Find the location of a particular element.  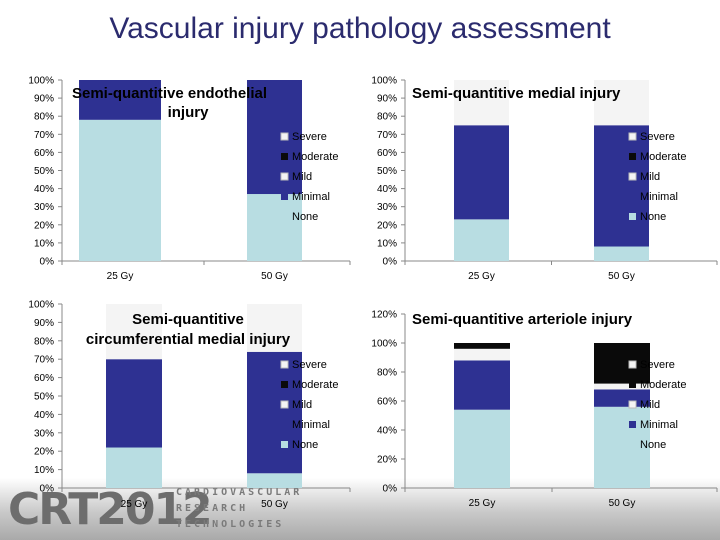

crt-logo: CRT2012 is located at coordinates (110, 509).